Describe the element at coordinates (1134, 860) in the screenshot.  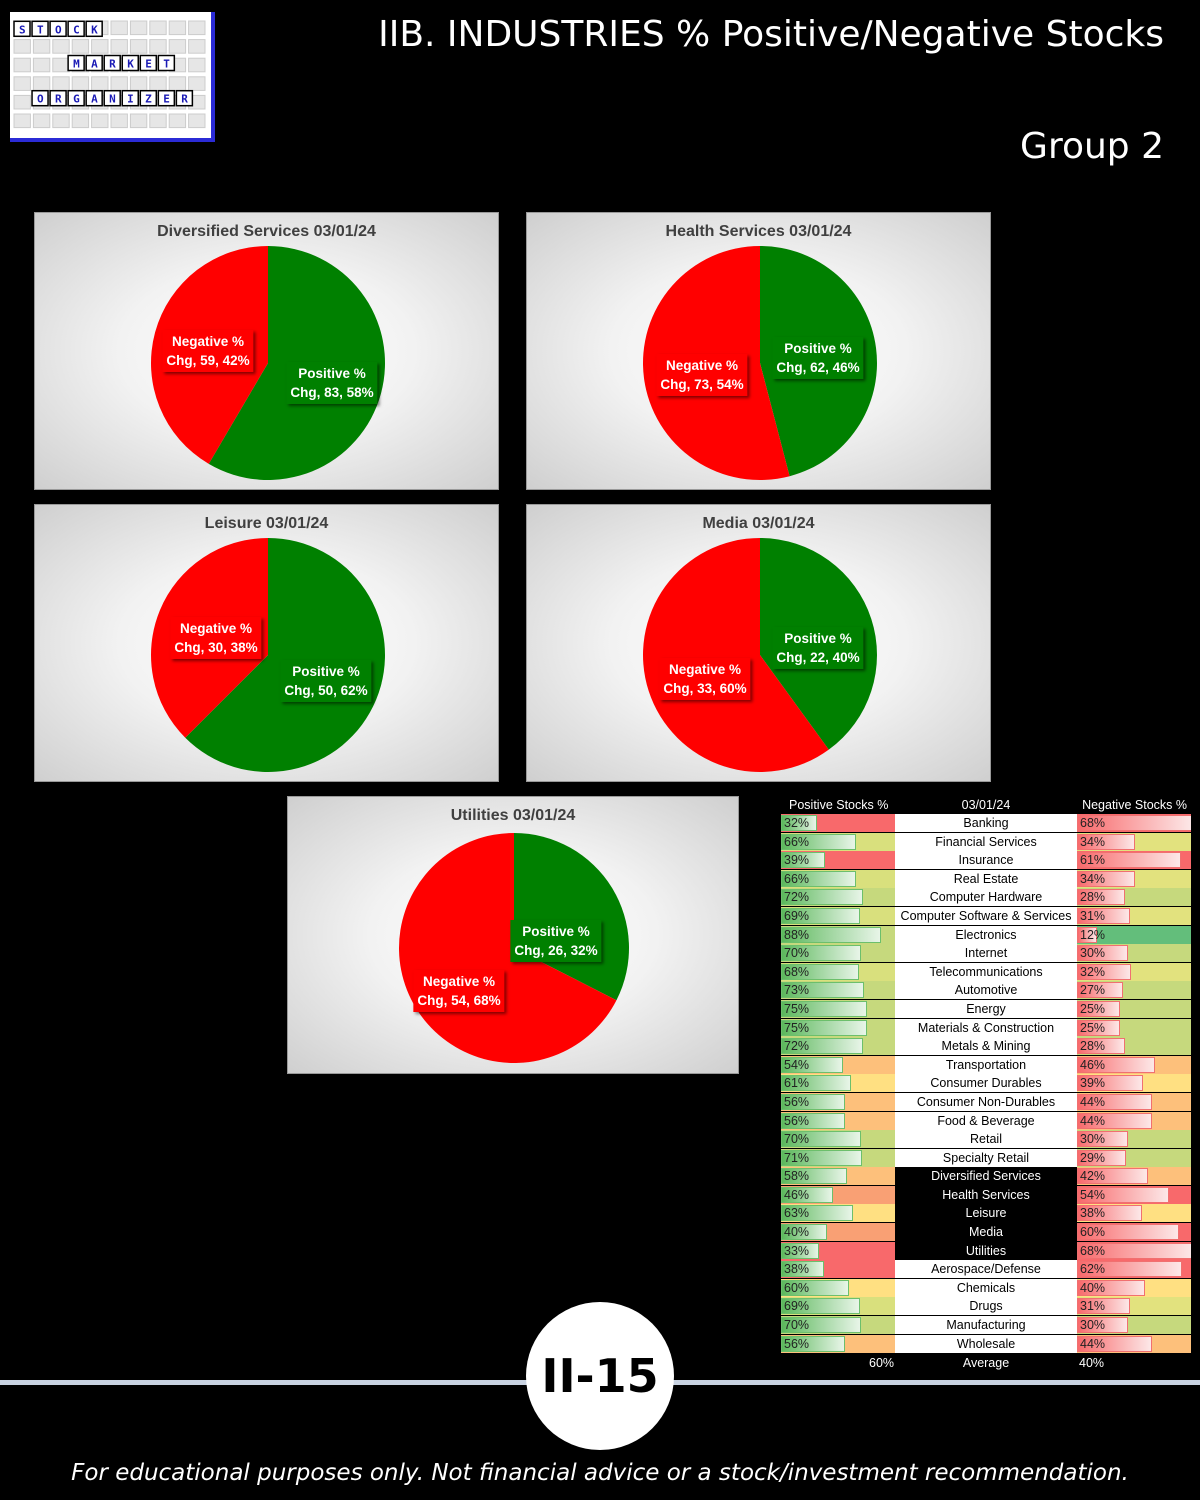
I see `negative-cell: 61%` at that location.